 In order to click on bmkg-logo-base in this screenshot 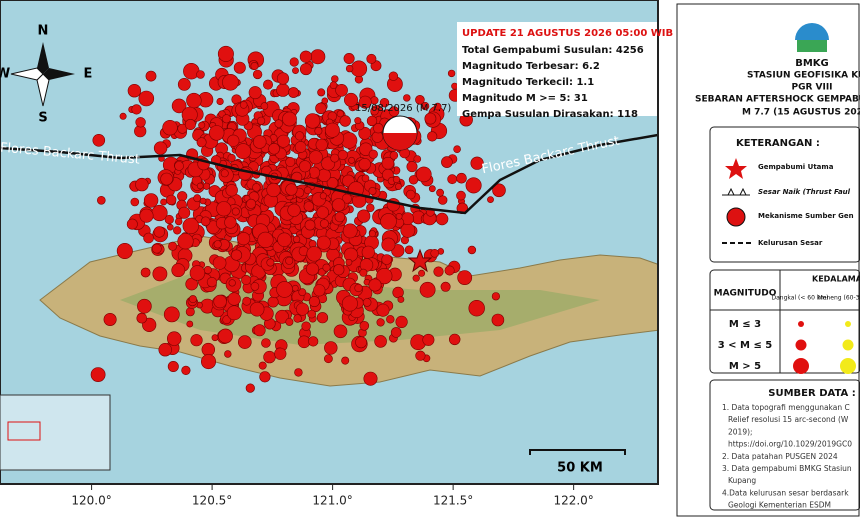, I will do `click(812, 46)`.